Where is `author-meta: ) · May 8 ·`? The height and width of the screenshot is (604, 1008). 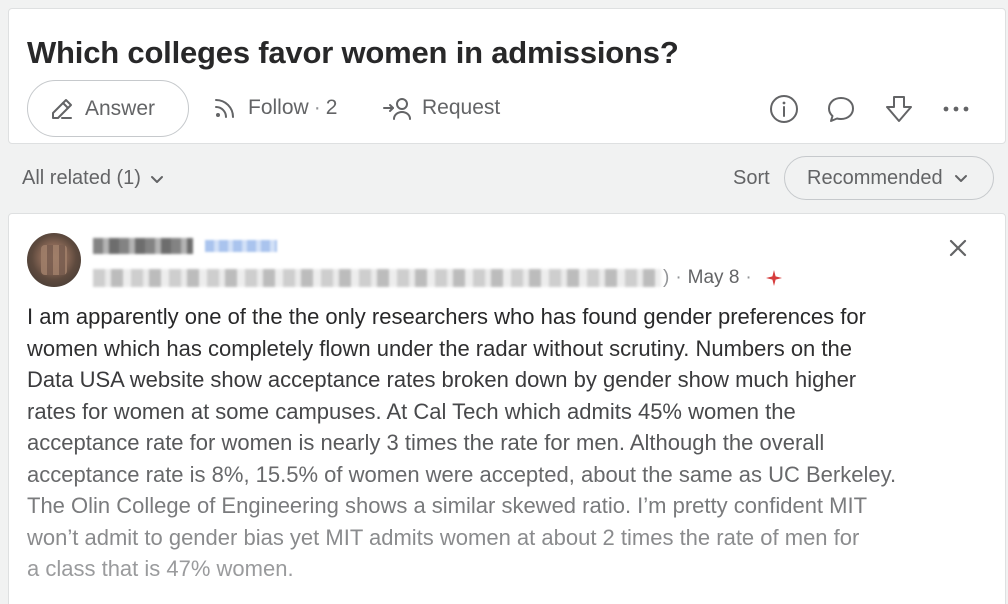 author-meta: ) · May 8 · is located at coordinates (437, 278).